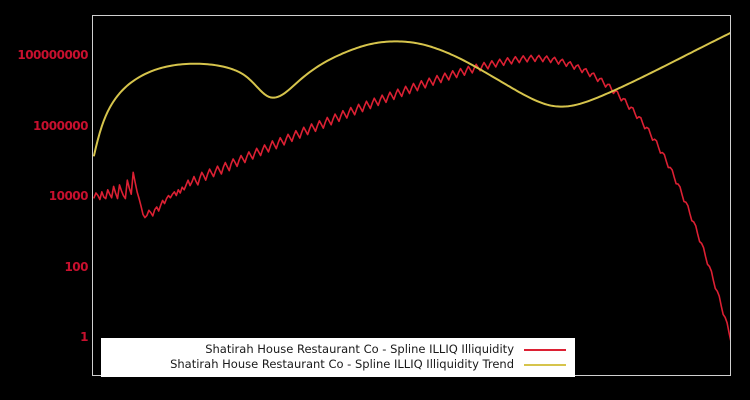  Describe the element at coordinates (76, 266) in the screenshot. I see `y-axis-tick-label: 100` at that location.